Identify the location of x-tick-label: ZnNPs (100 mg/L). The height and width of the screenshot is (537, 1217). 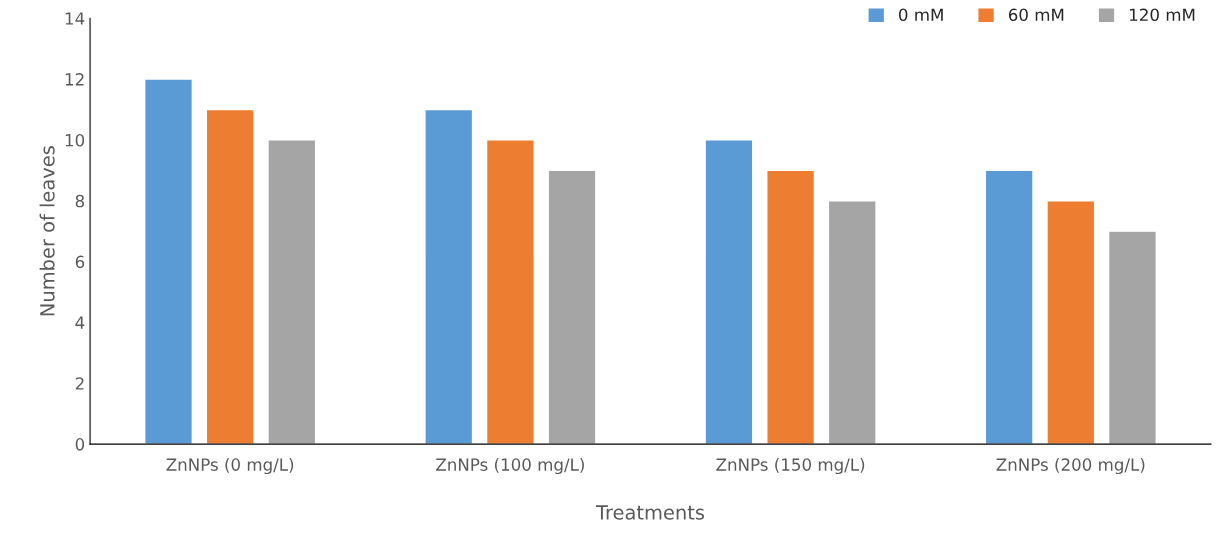
(510, 466).